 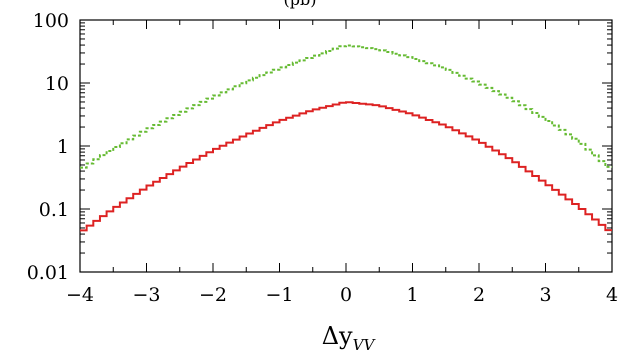 I want to click on y-tick-label: 0.1, so click(x=54, y=210).